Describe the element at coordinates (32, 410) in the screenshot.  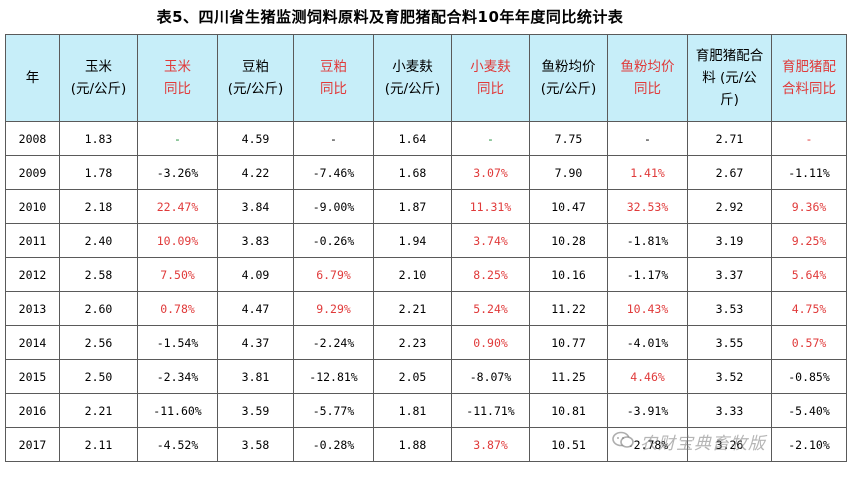
I see `year-cell: 2016` at that location.